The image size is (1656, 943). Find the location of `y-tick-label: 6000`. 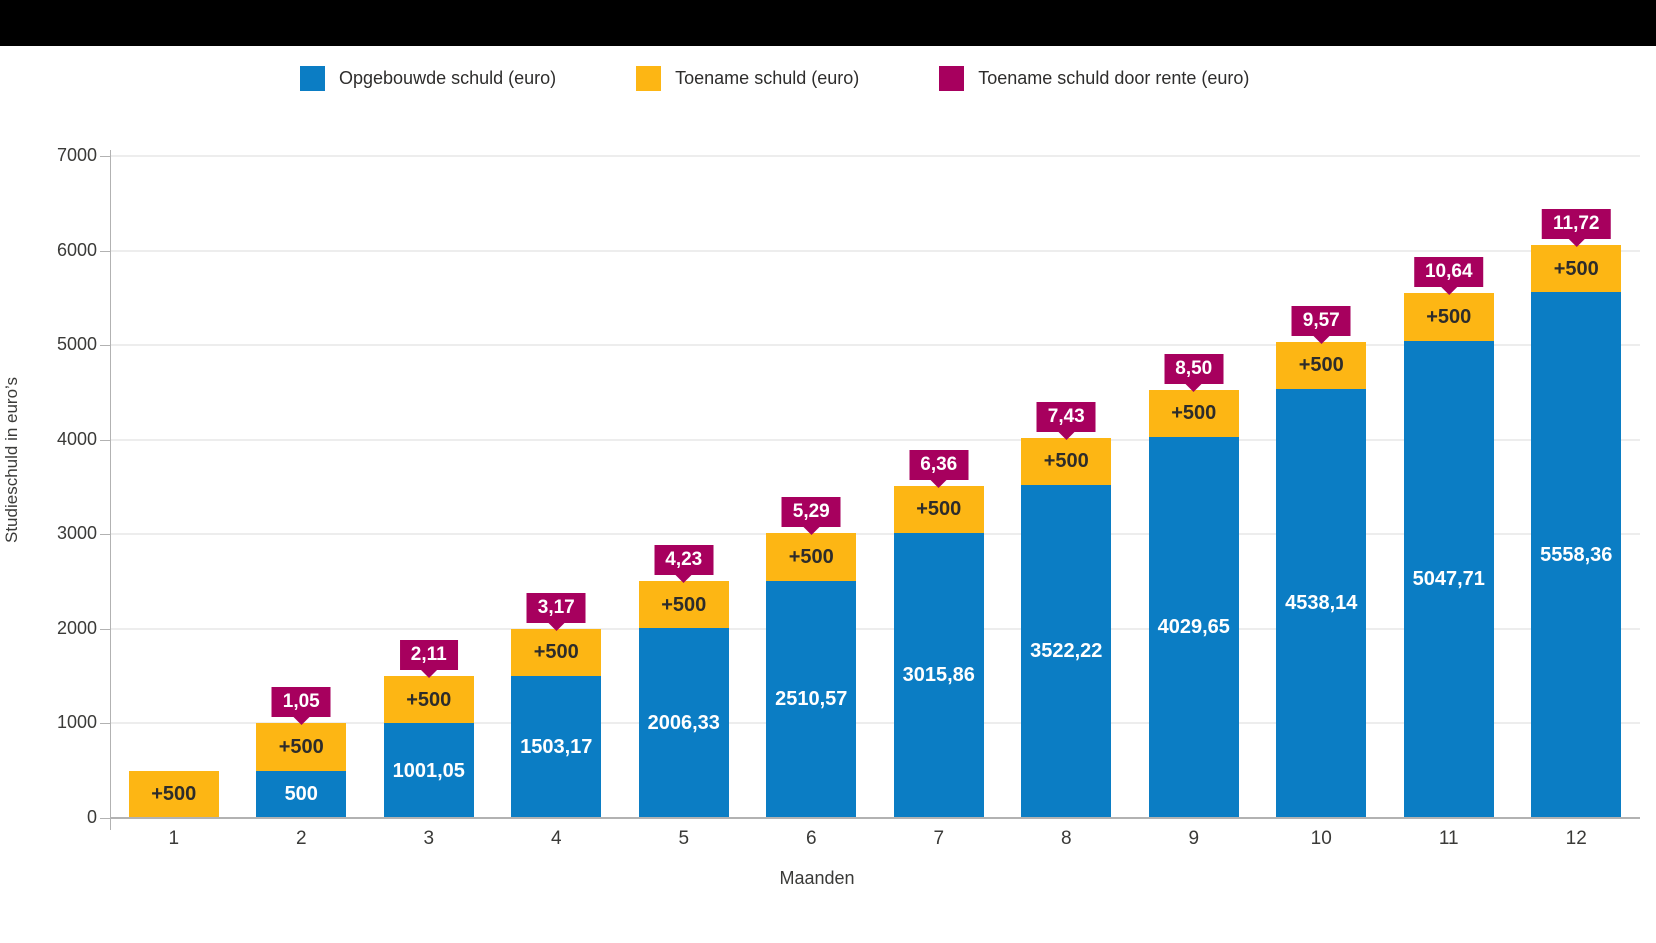

y-tick-label: 6000 is located at coordinates (76, 249).